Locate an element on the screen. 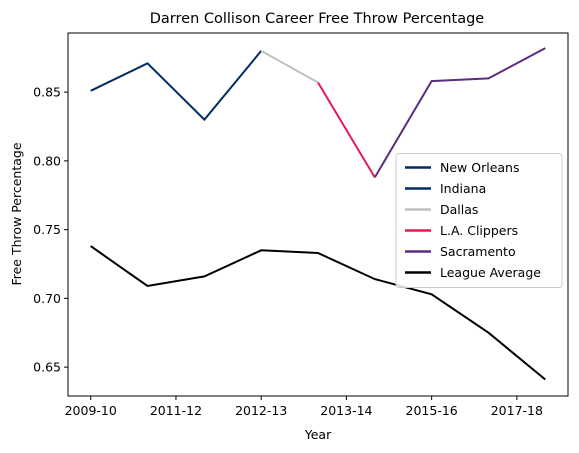  legend-box is located at coordinates (479, 220).